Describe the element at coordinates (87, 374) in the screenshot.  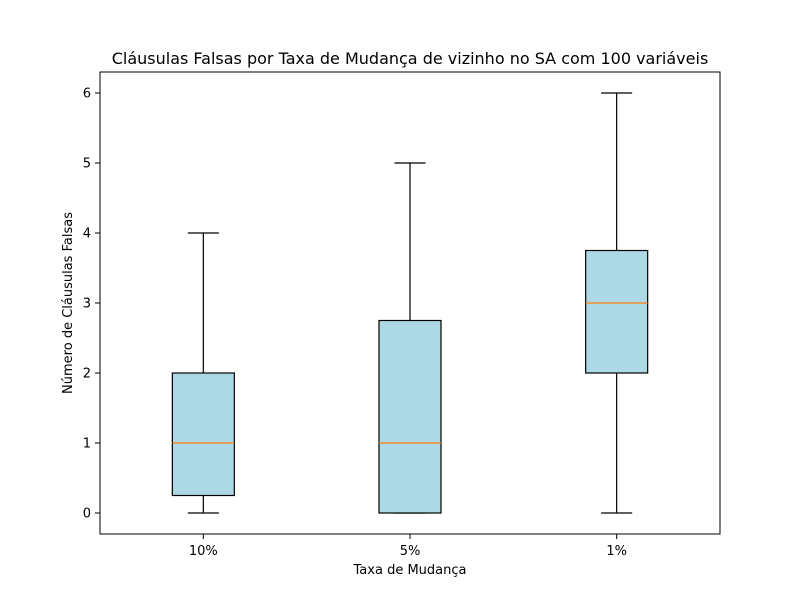
I see `y-tick-label: 2` at that location.